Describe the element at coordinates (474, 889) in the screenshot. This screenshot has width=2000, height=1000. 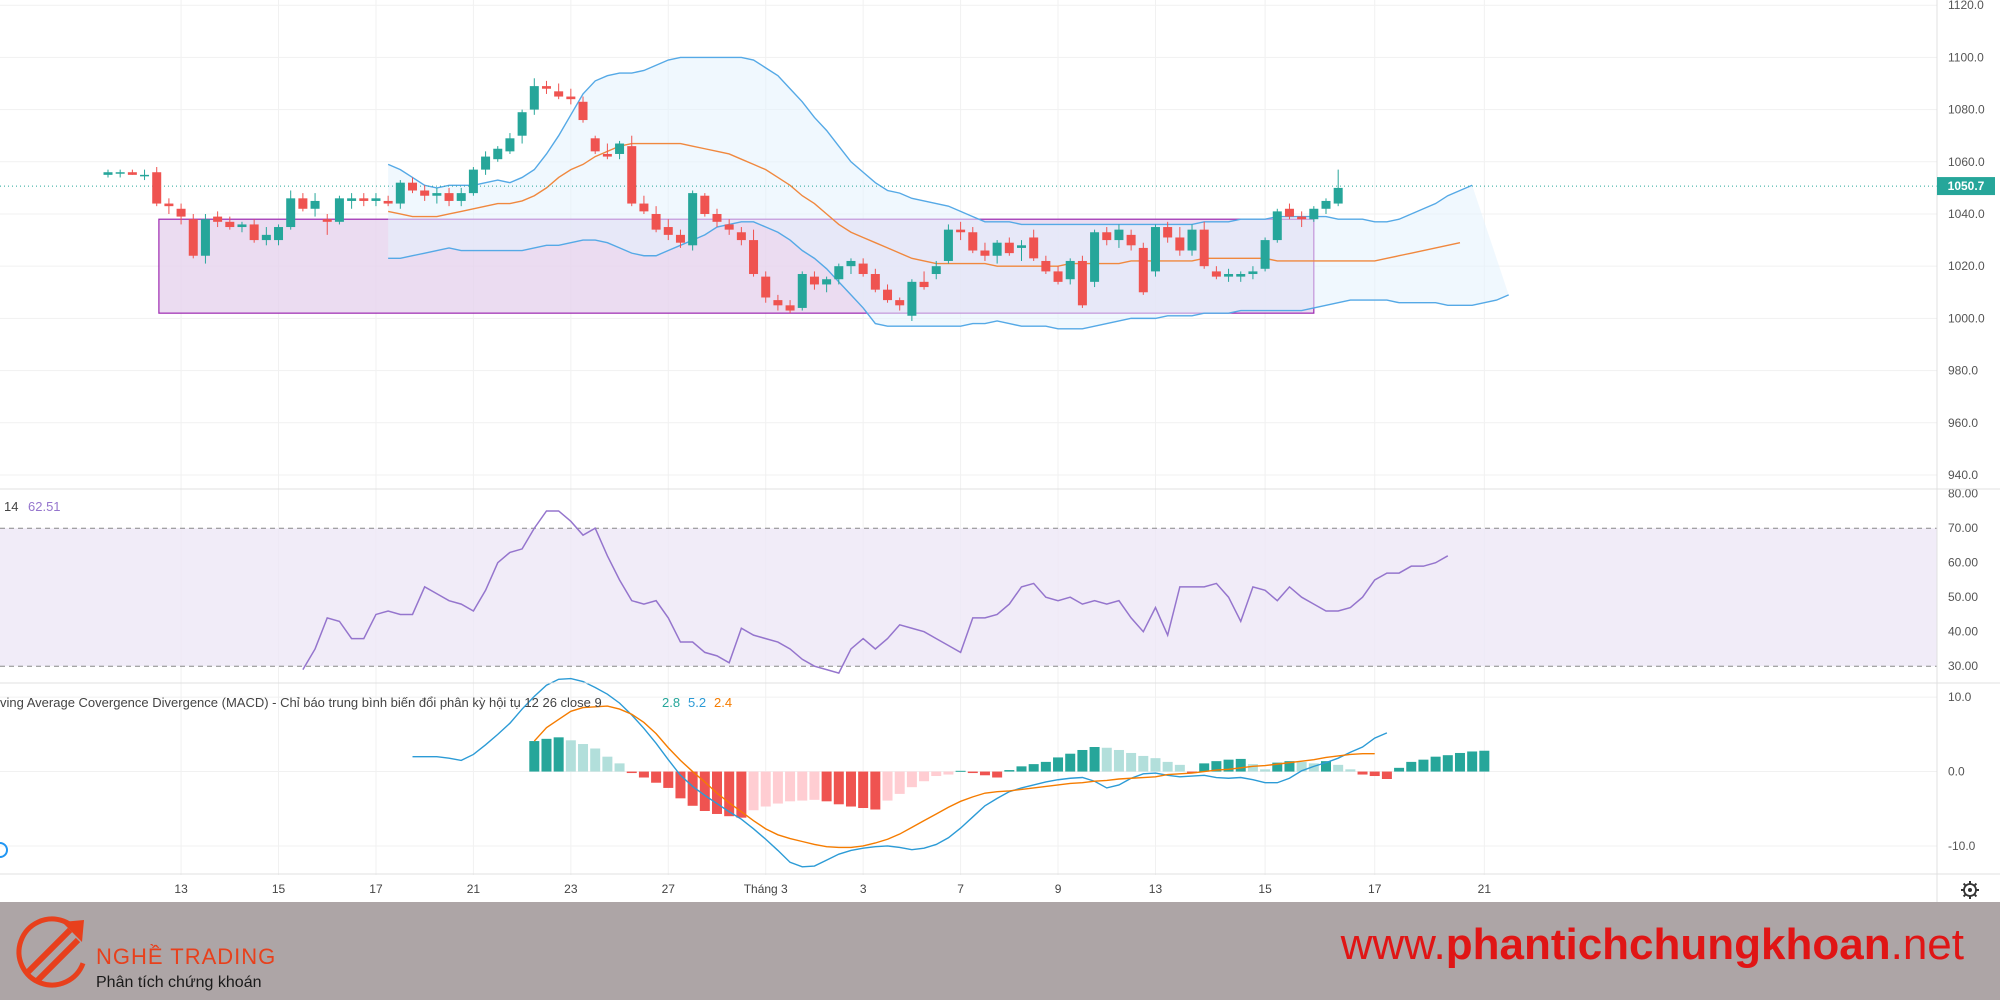
I see `time-axis-tick: 21` at that location.